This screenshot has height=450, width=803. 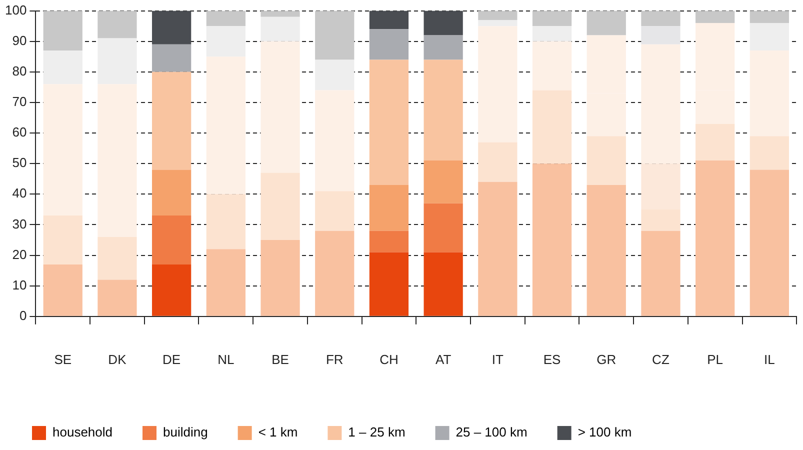 What do you see at coordinates (281, 359) in the screenshot?
I see `x-tick-label: BE` at bounding box center [281, 359].